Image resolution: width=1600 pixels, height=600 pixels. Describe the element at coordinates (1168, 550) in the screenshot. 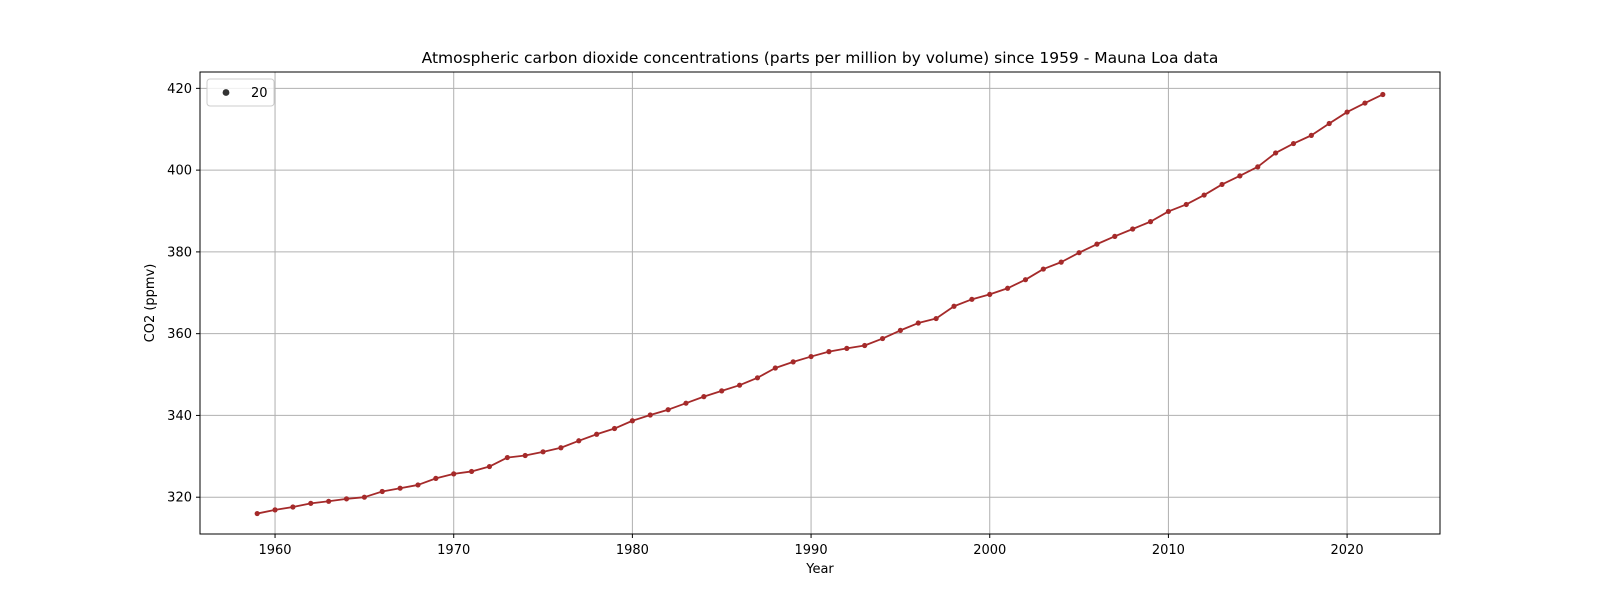

I see `x-tick-label: 2010` at that location.